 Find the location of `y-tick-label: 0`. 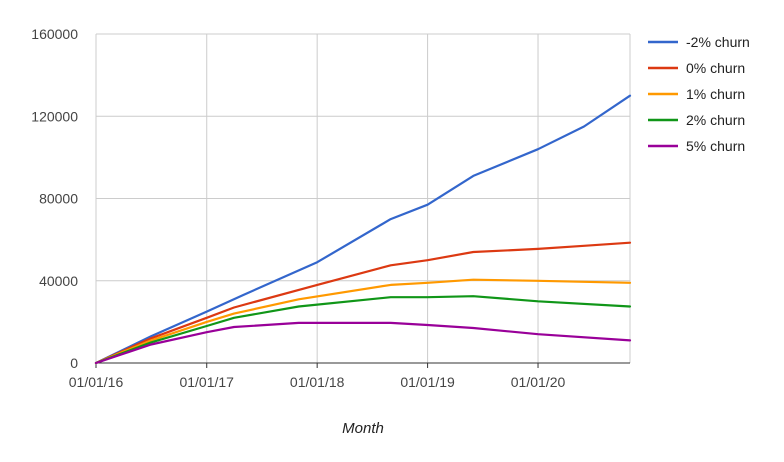

y-tick-label: 0 is located at coordinates (74, 363).